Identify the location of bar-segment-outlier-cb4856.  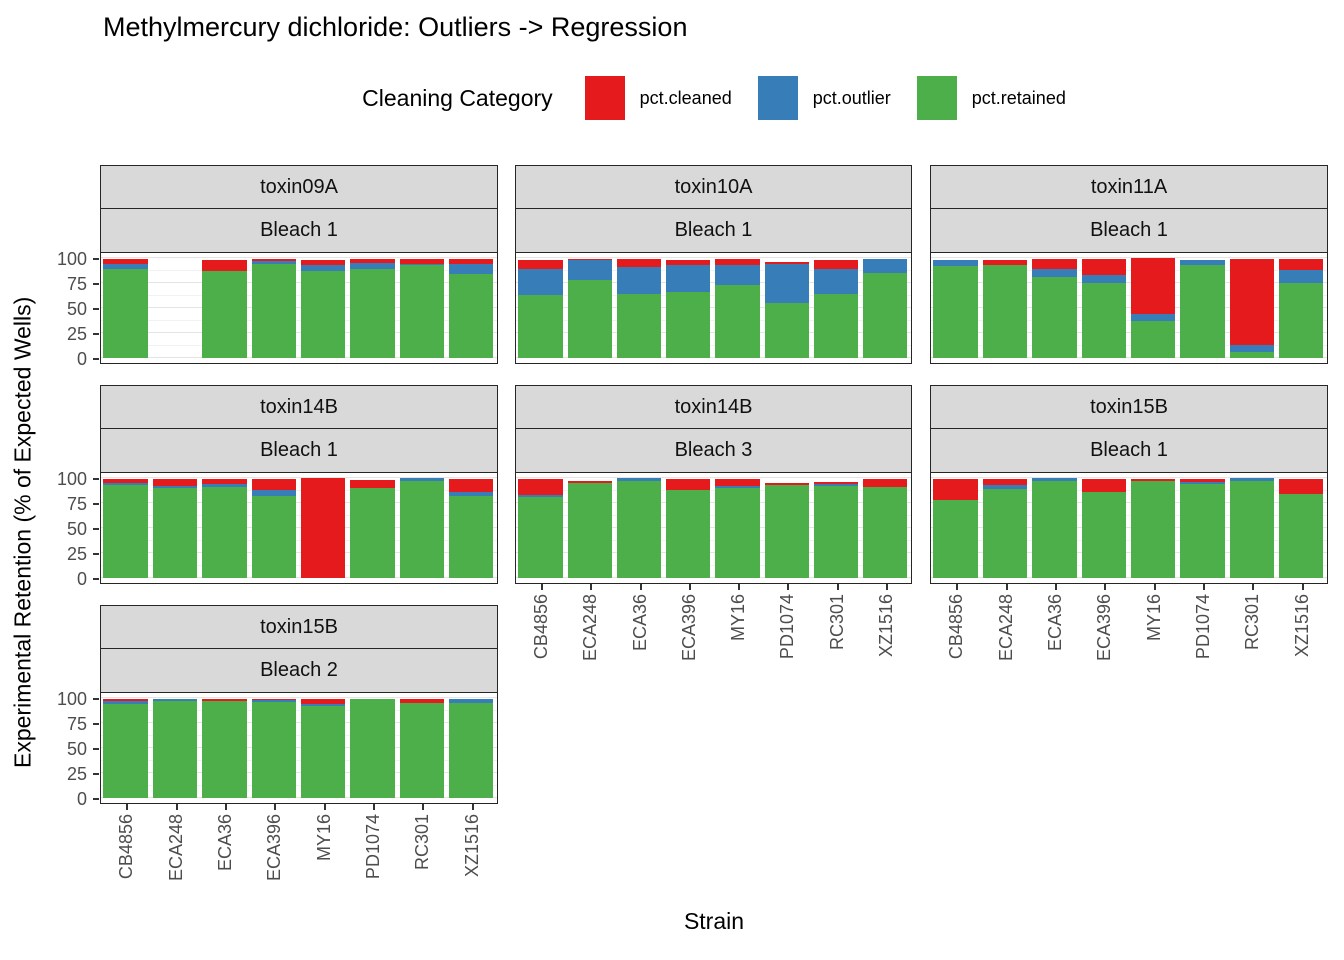
(125, 267).